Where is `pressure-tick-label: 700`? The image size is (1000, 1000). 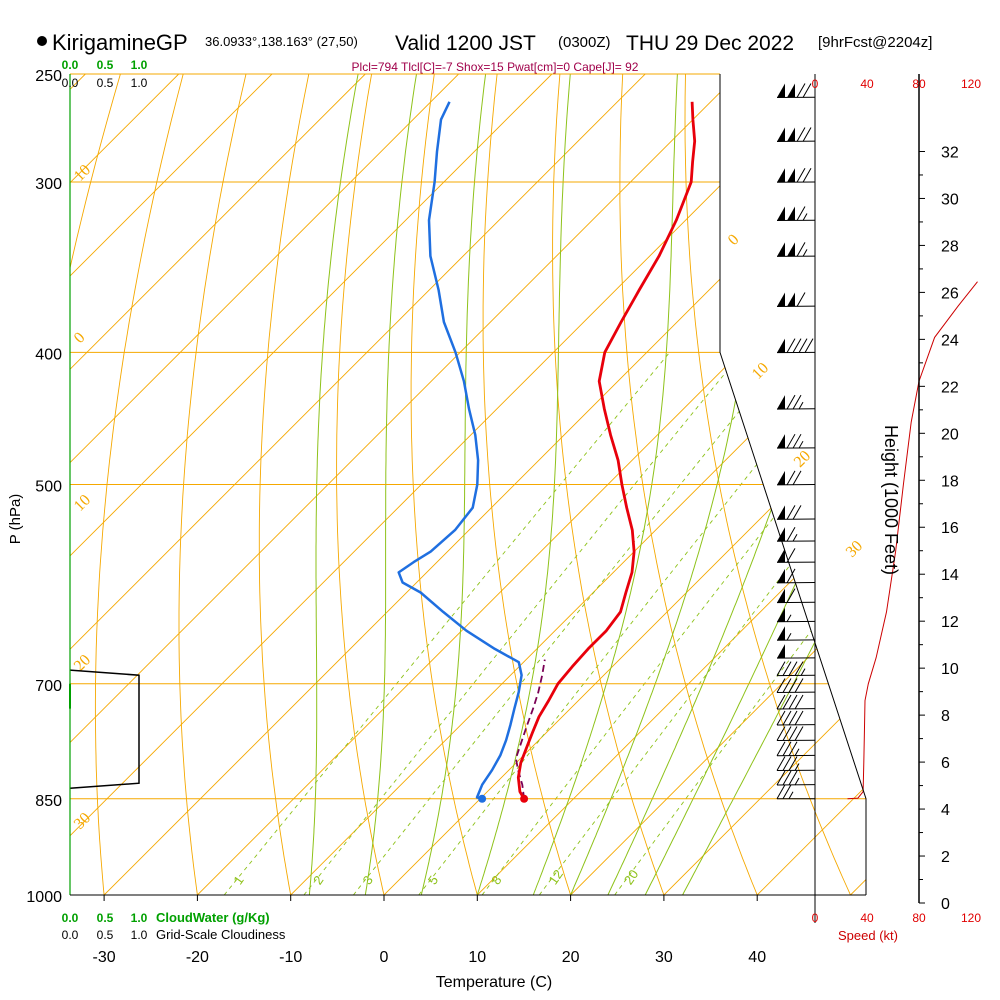 pressure-tick-label: 700 is located at coordinates (48, 686).